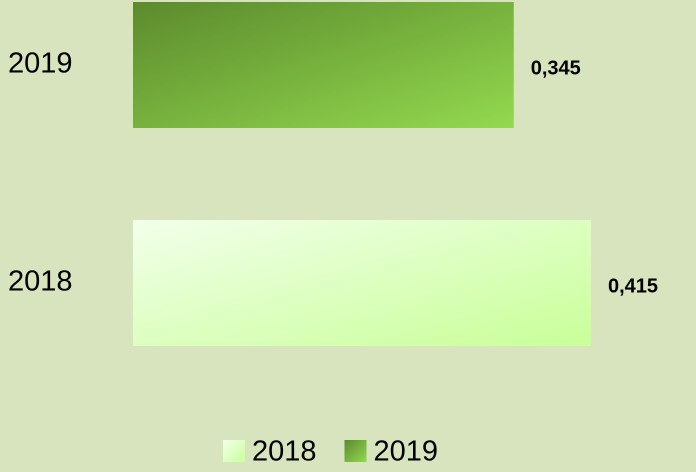 This screenshot has width=696, height=472. What do you see at coordinates (556, 68) in the screenshot?
I see `value-label: 0,345` at bounding box center [556, 68].